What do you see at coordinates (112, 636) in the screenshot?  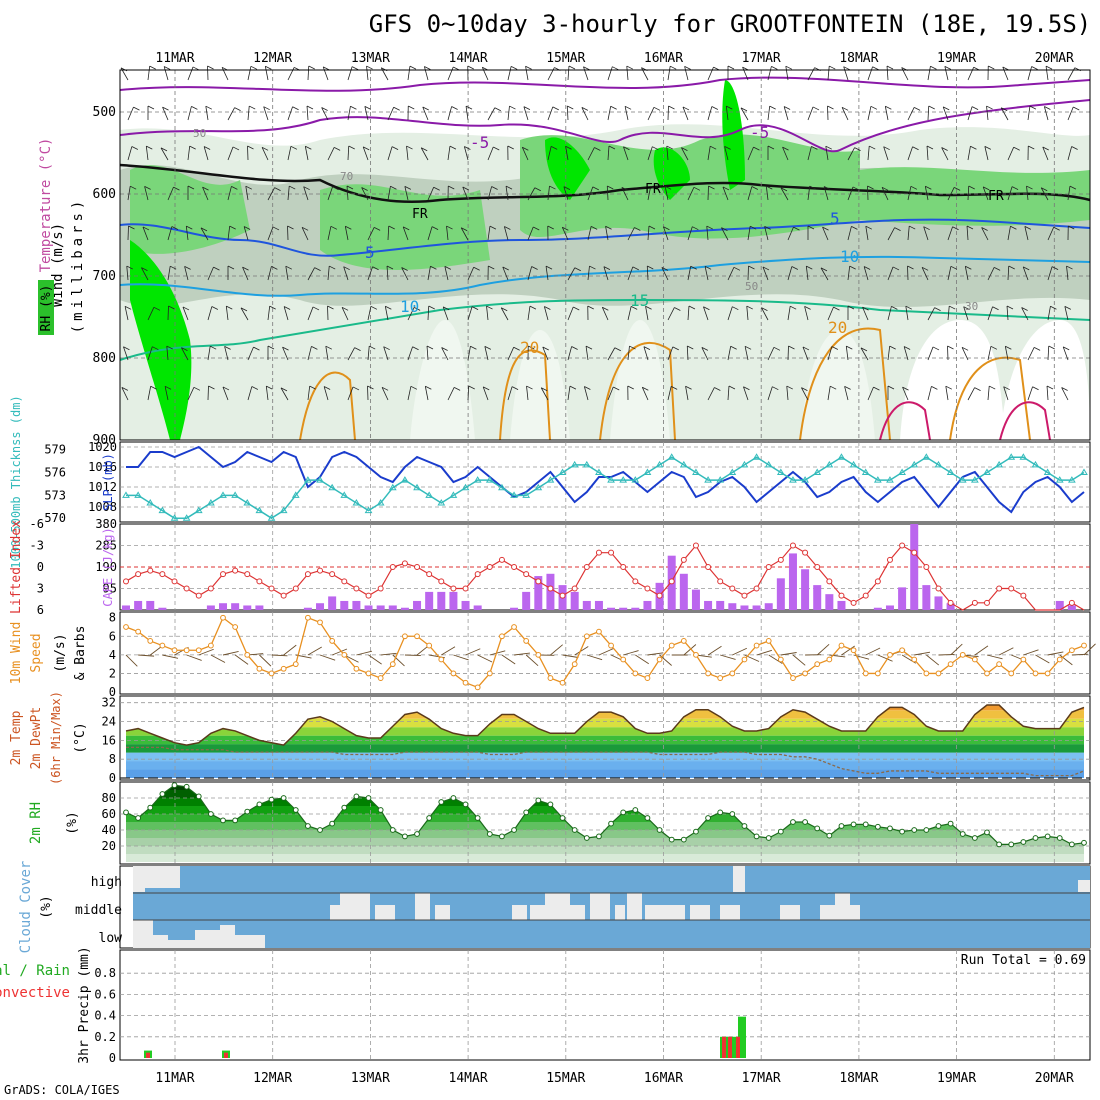 I see `wind-tick: 6` at bounding box center [112, 636].